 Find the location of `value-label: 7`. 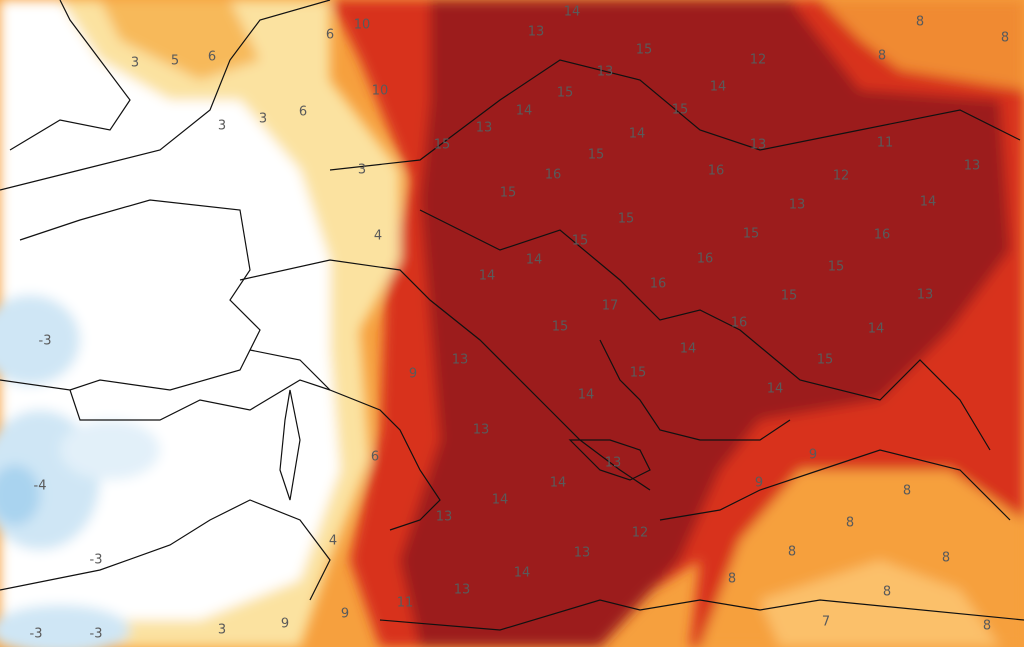

value-label: 7 is located at coordinates (826, 622).